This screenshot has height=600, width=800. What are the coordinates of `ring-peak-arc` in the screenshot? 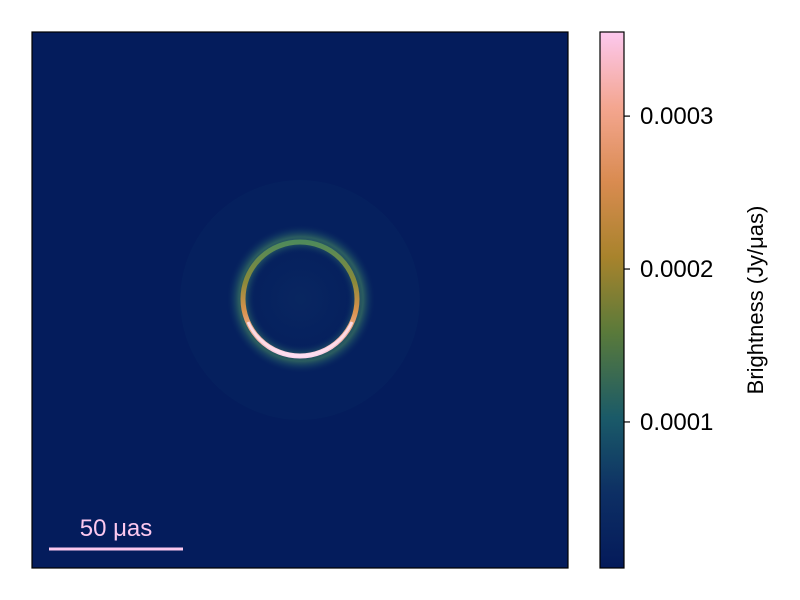 It's located at (300, 339).